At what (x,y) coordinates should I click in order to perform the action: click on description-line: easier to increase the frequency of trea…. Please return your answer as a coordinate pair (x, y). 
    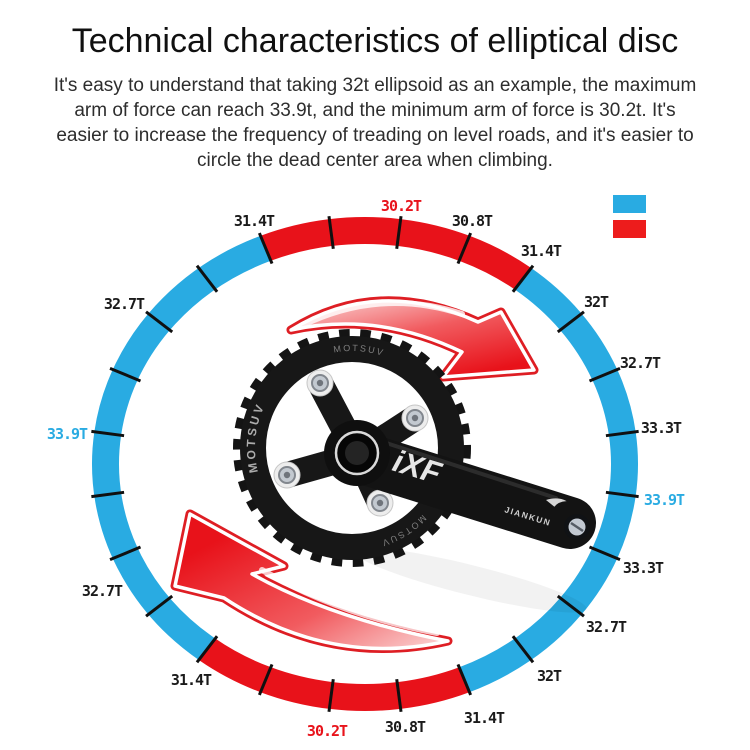
    Looking at the image, I should click on (375, 135).